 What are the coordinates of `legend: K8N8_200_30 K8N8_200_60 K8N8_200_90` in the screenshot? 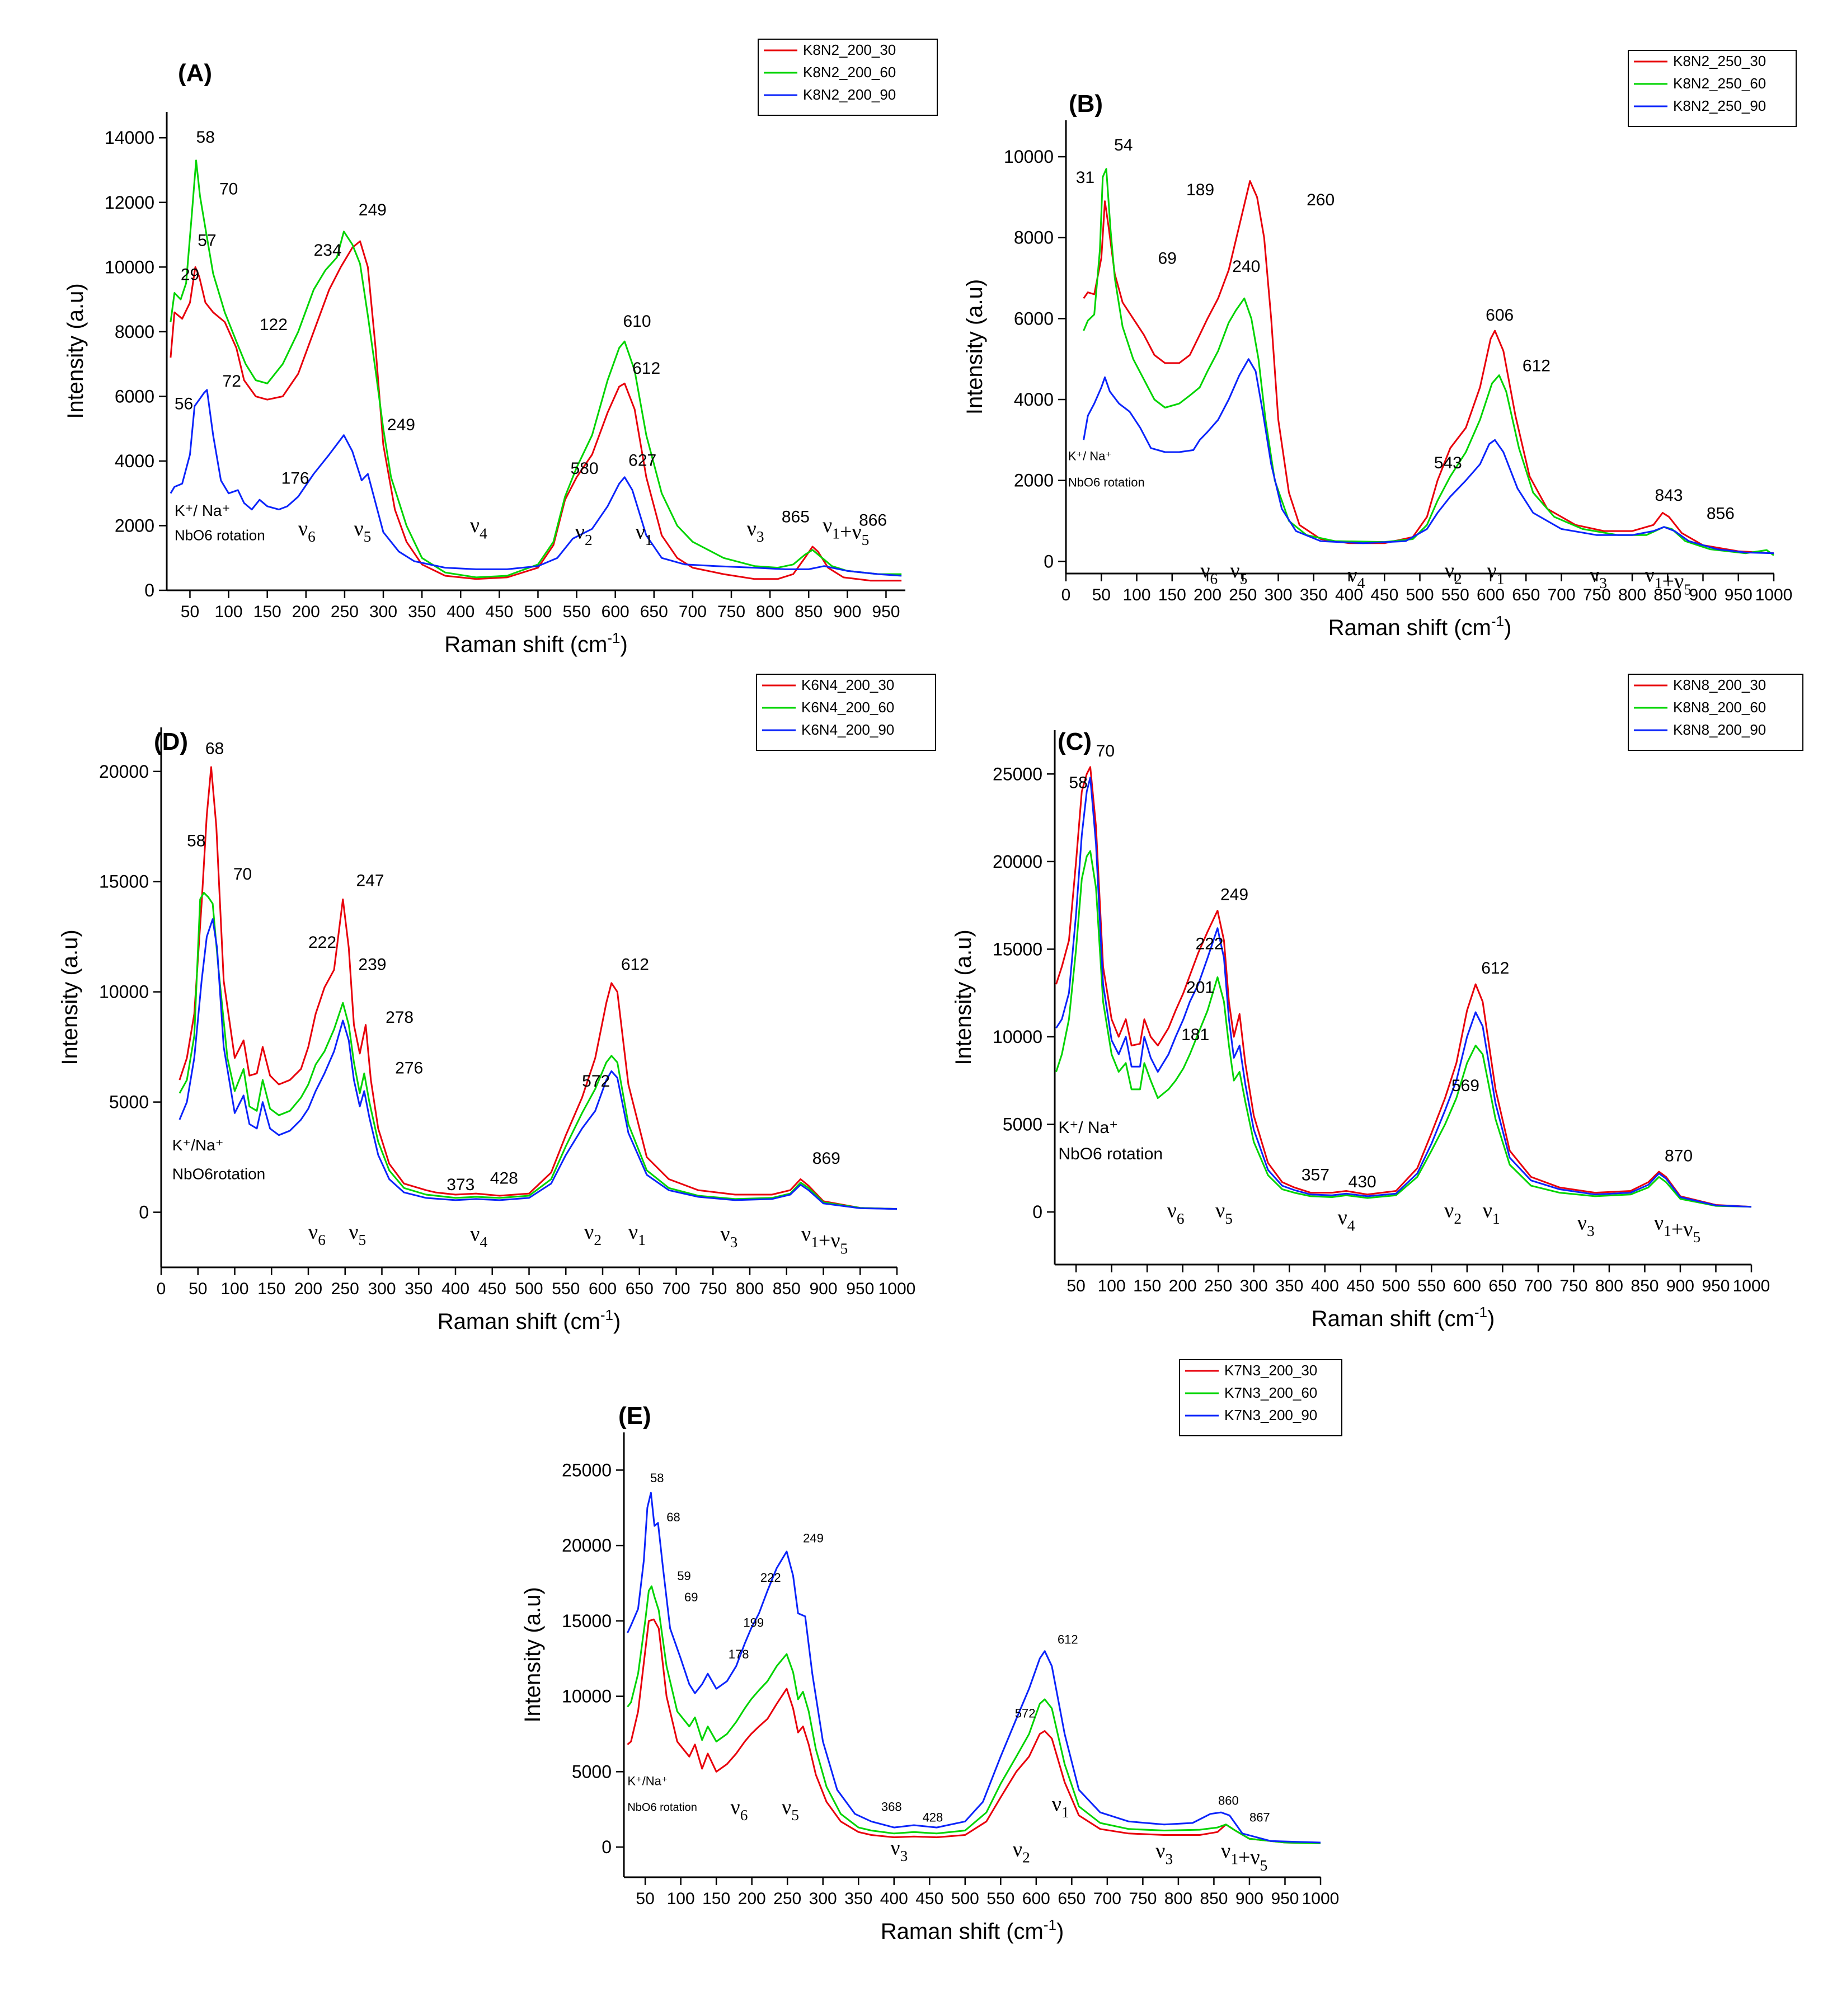 It's located at (1716, 712).